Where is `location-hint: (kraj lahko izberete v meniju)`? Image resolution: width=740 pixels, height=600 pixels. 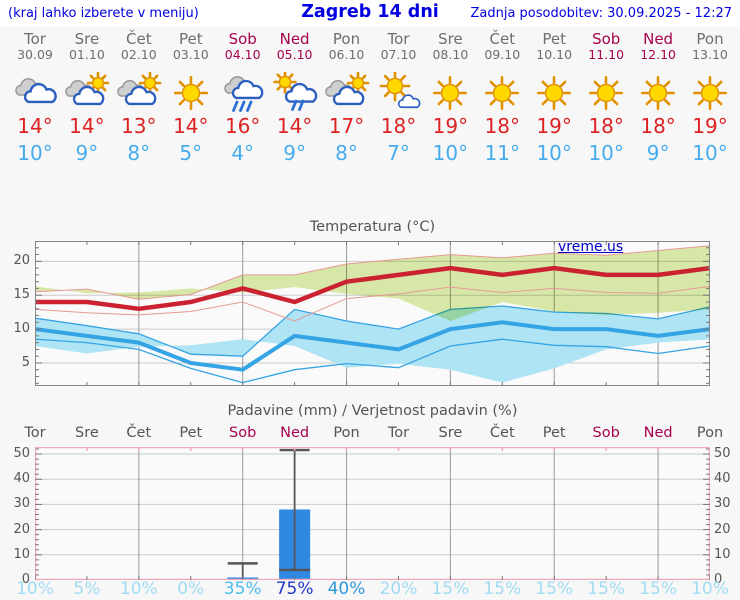 location-hint: (kraj lahko izberete v meniju) is located at coordinates (103, 13).